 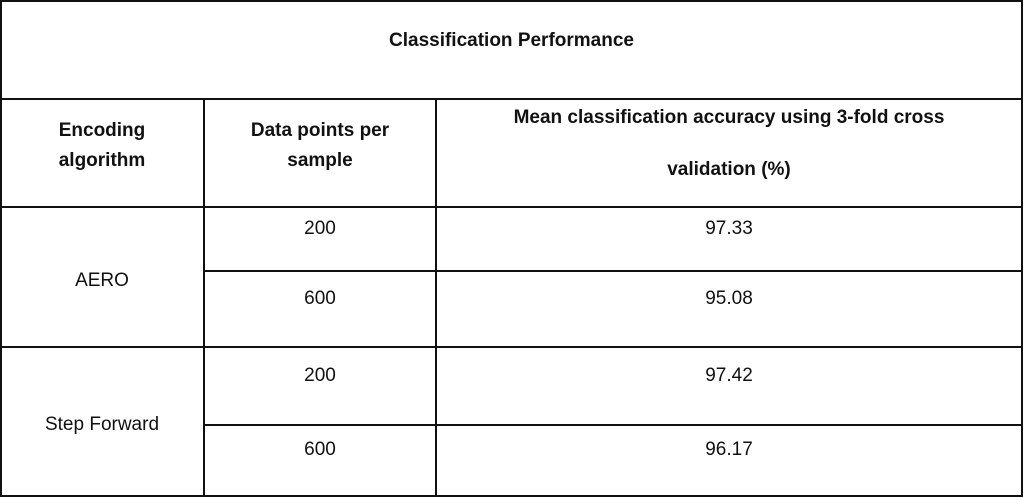 I want to click on header-cell: Encoding algorithm, so click(x=102, y=146).